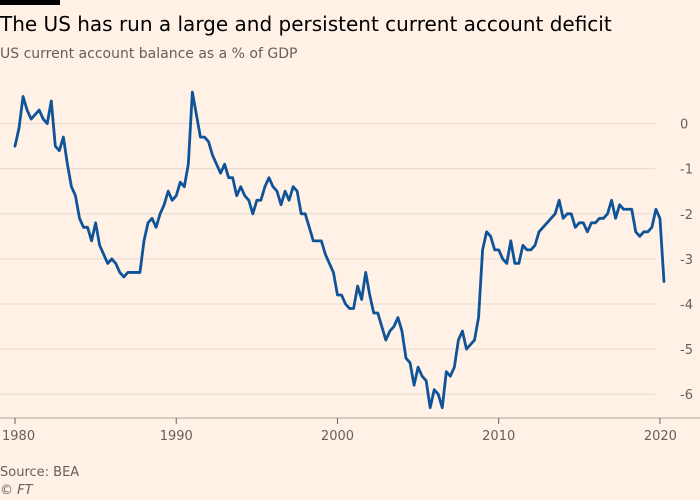  What do you see at coordinates (686, 215) in the screenshot?
I see `y-tick-label: -2` at bounding box center [686, 215].